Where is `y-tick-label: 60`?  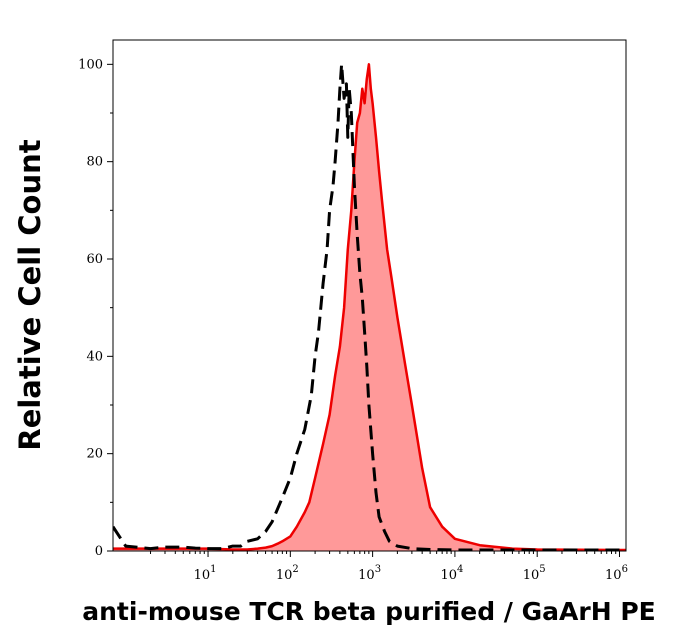 y-tick-label: 60 is located at coordinates (94, 259).